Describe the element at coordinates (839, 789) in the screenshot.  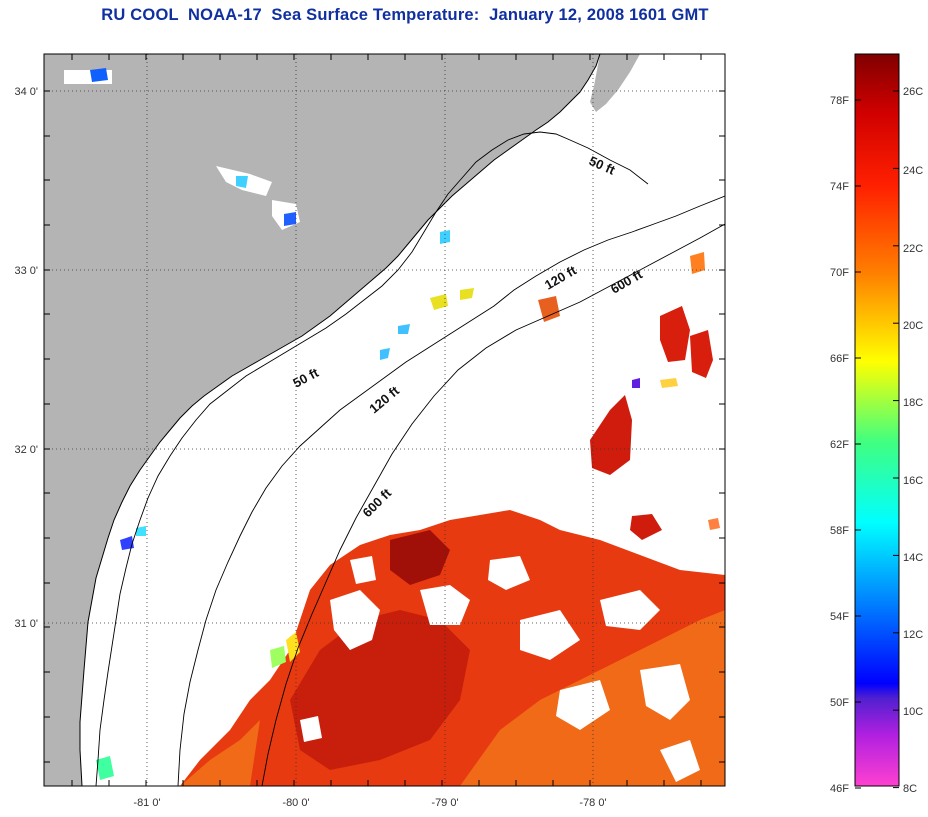
I see `colorbar-f-label: 46F` at that location.